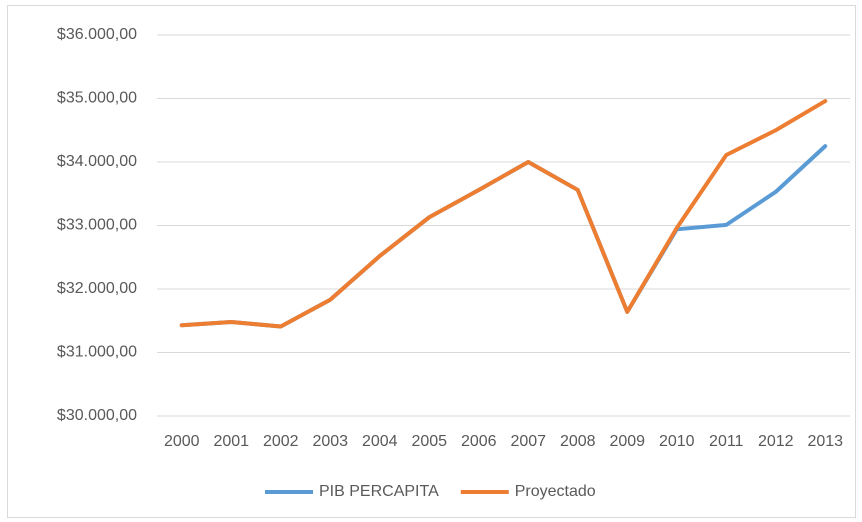 The image size is (862, 522). What do you see at coordinates (677, 441) in the screenshot?
I see `x-tick-label: 2010` at bounding box center [677, 441].